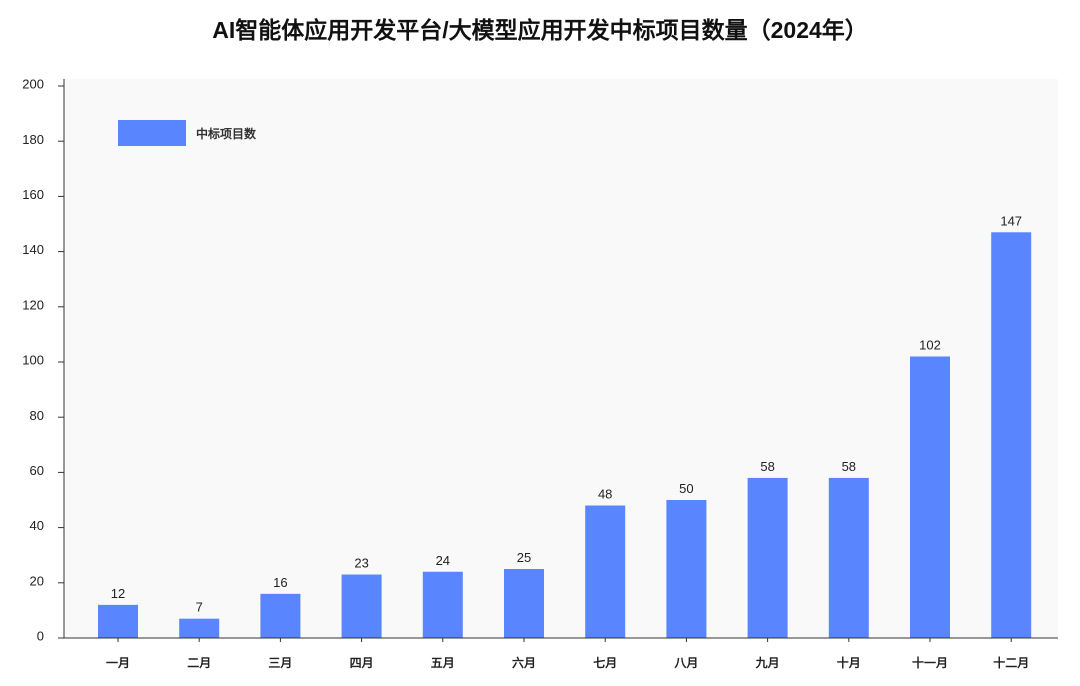 This screenshot has width=1080, height=686. What do you see at coordinates (37, 580) in the screenshot?
I see `y-tick-label: 20` at bounding box center [37, 580].